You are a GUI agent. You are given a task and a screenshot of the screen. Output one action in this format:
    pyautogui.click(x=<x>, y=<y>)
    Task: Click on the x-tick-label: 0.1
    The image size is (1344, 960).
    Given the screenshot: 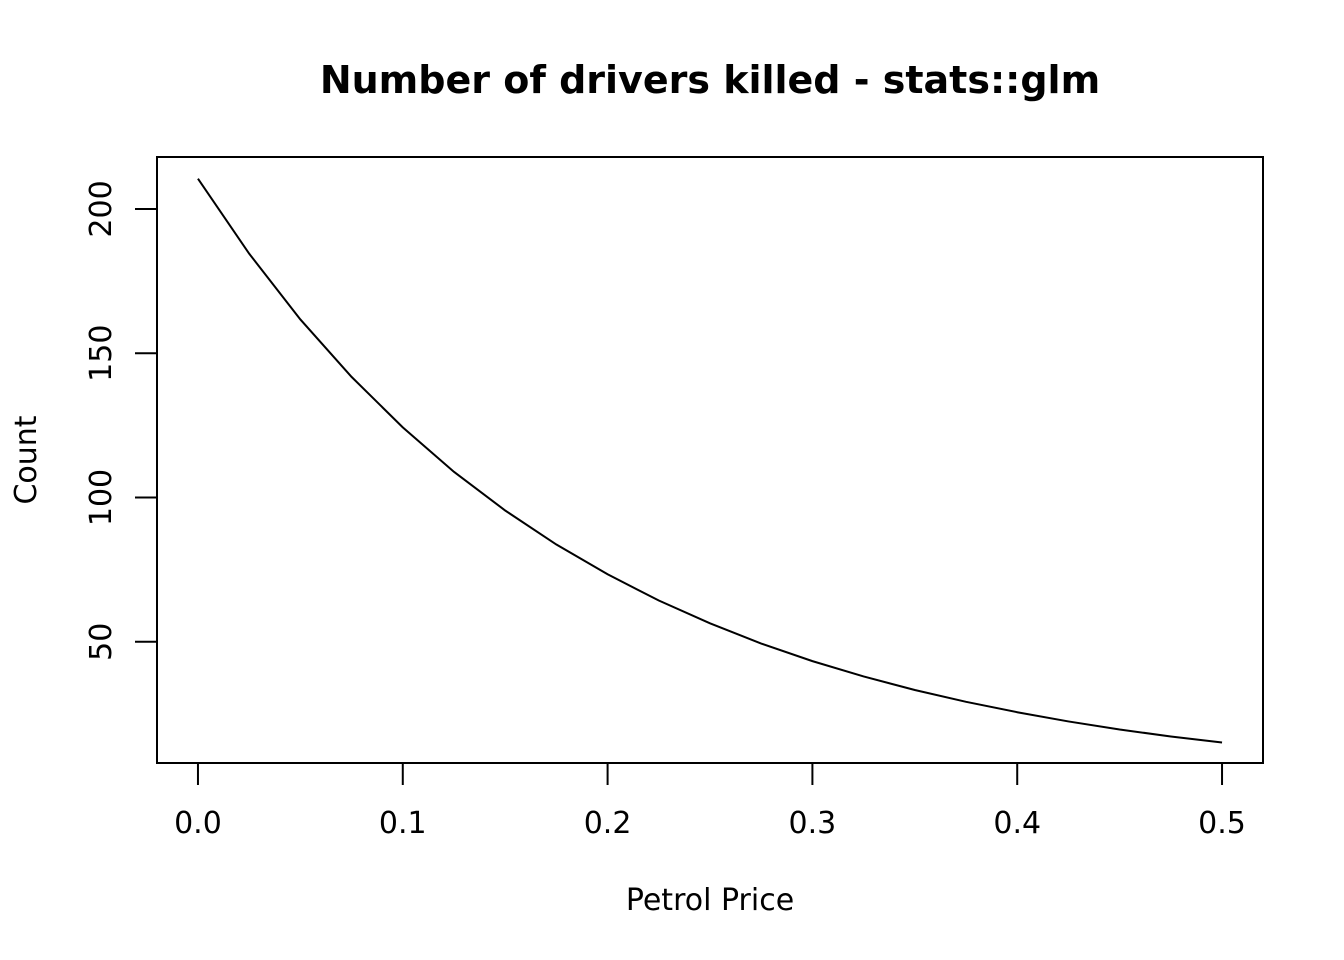 What is the action you would take?
    pyautogui.click(x=403, y=823)
    